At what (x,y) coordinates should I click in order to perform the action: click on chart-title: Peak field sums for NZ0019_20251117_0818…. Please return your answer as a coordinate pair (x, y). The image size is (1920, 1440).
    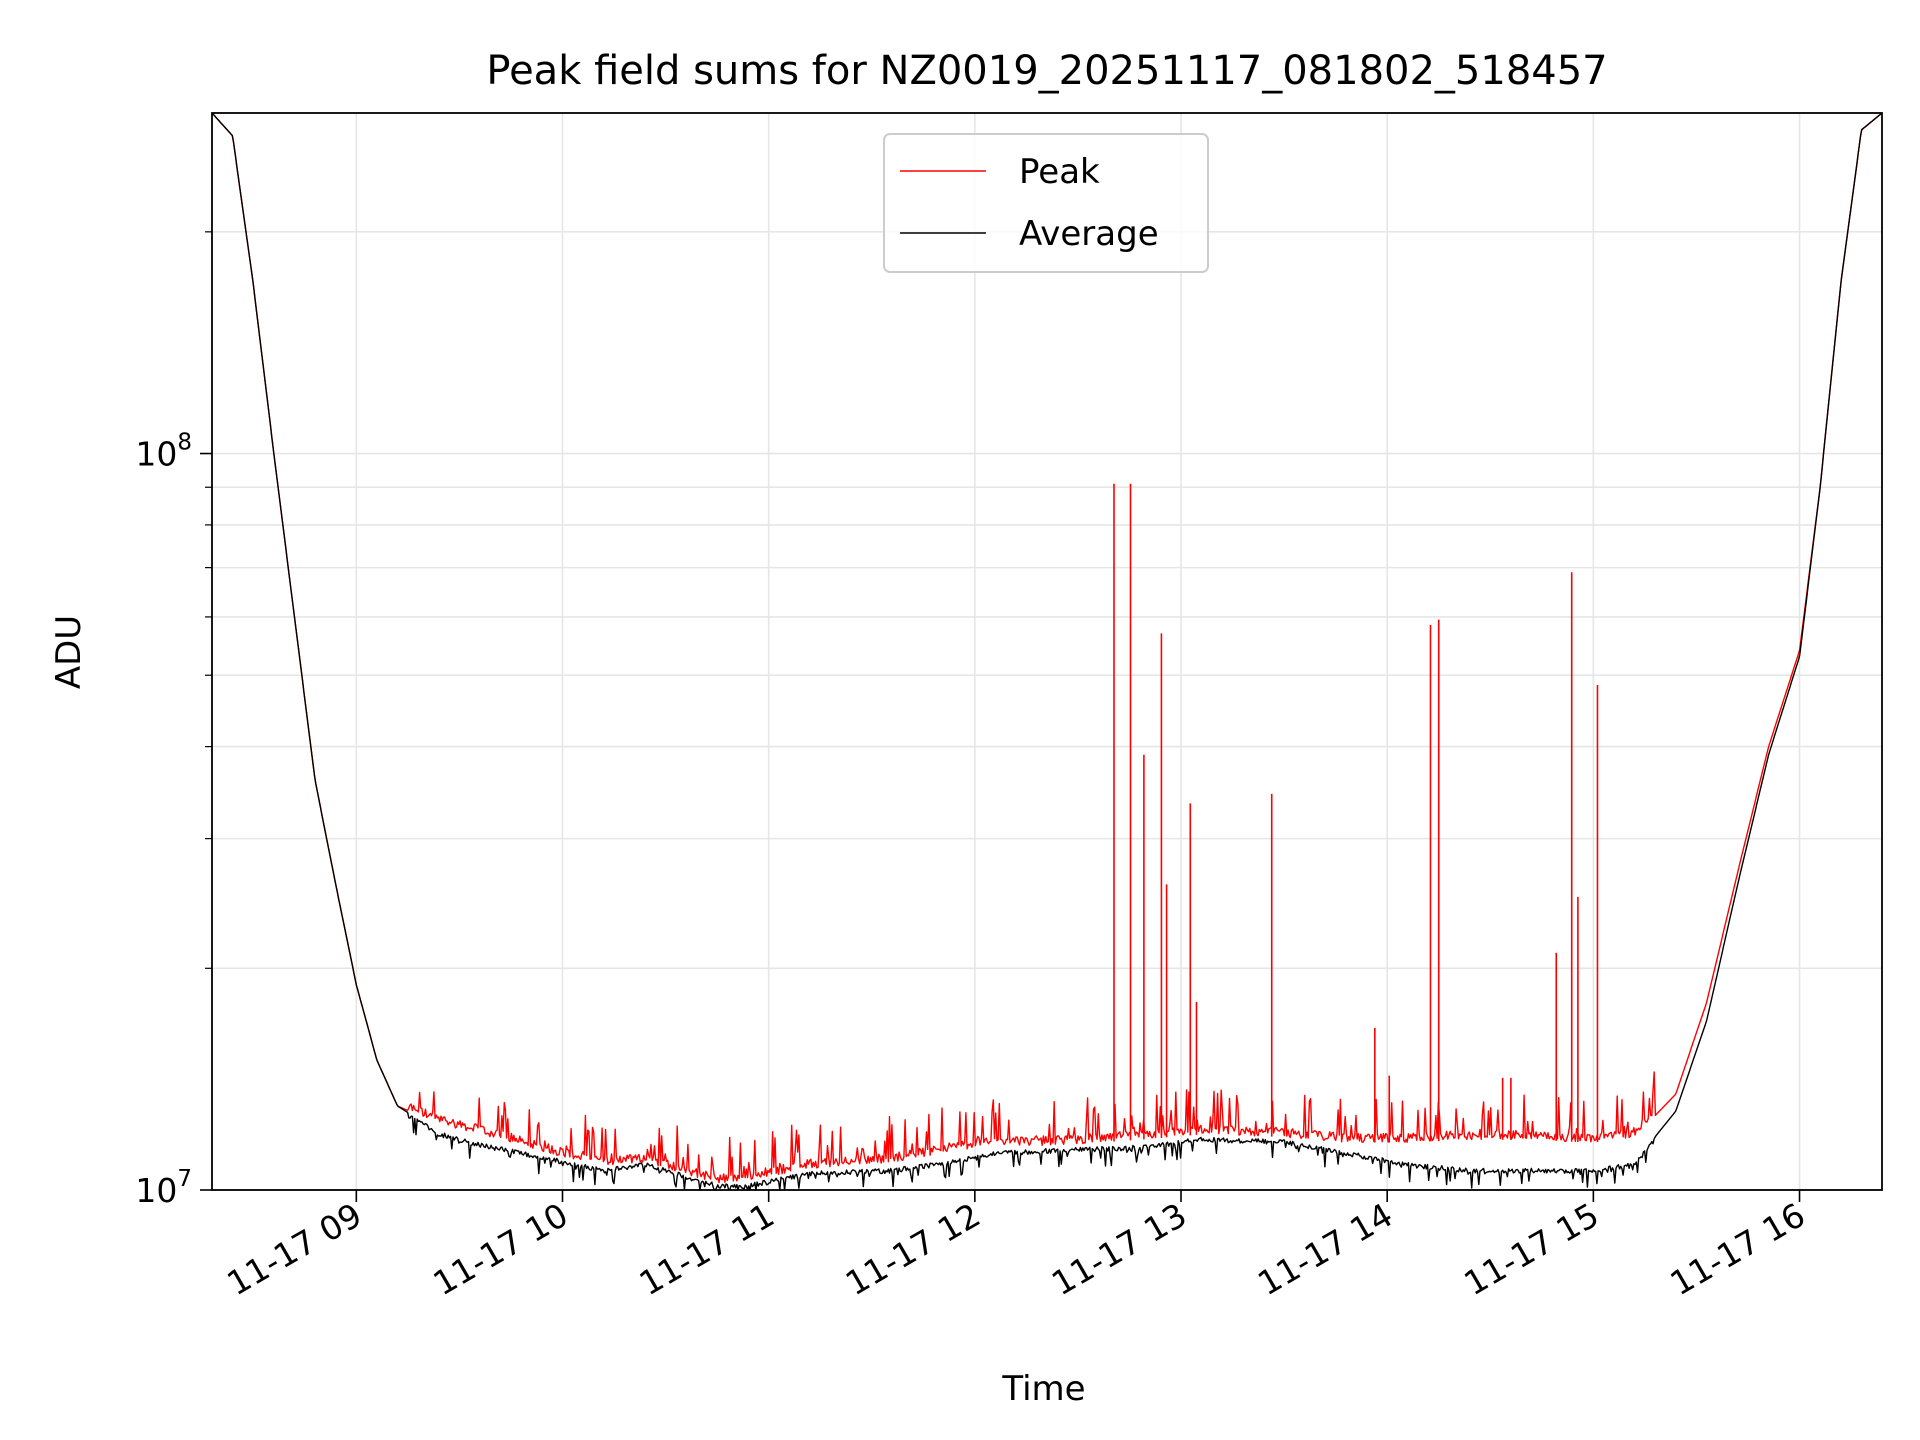
    Looking at the image, I should click on (1046, 71).